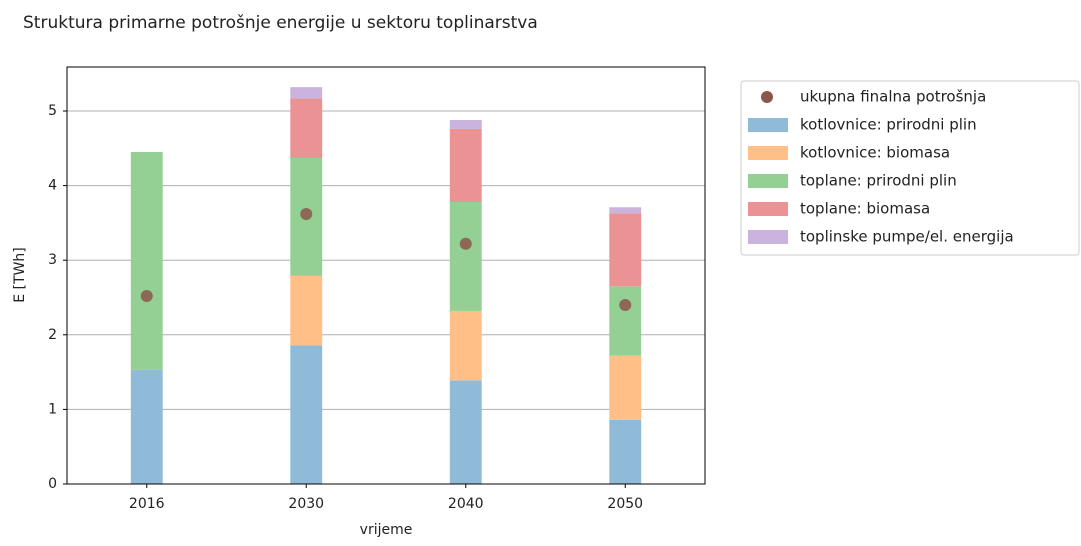 Image resolution: width=1081 pixels, height=546 pixels. I want to click on y-tick-label: 3, so click(52, 260).